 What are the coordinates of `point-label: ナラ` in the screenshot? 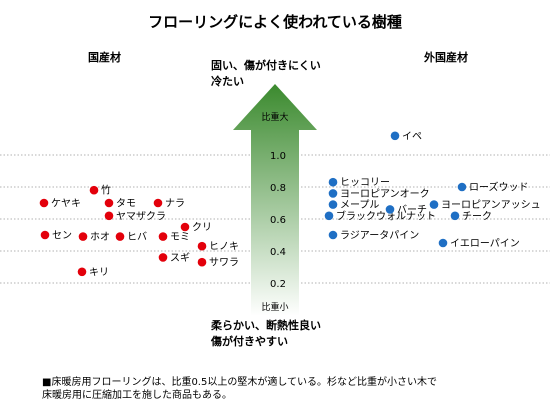 It's located at (175, 204).